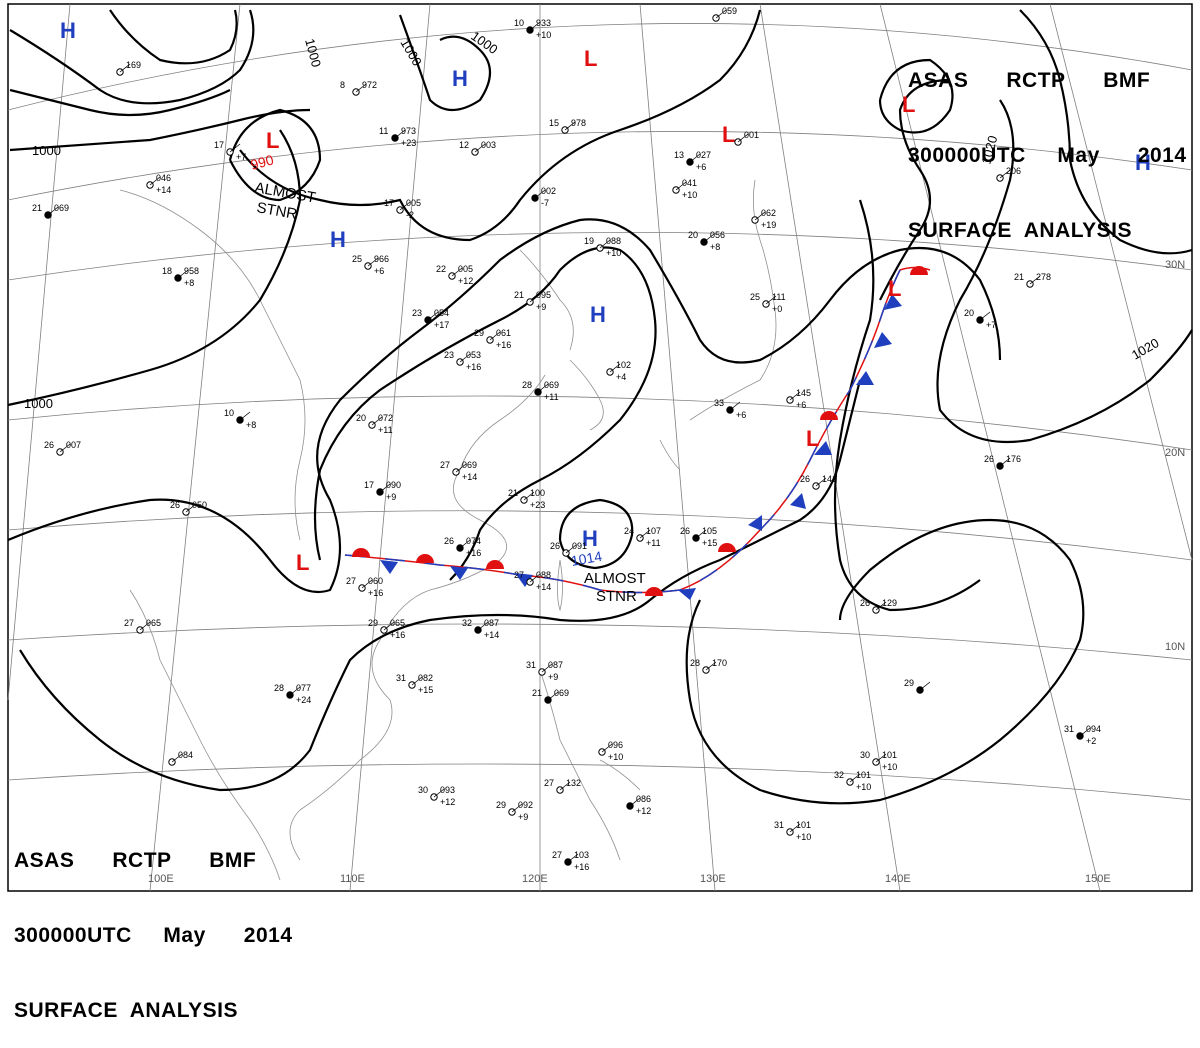 The height and width of the screenshot is (1048, 1200). What do you see at coordinates (610, 751) in the screenshot?
I see `station-plot: 096+10` at bounding box center [610, 751].